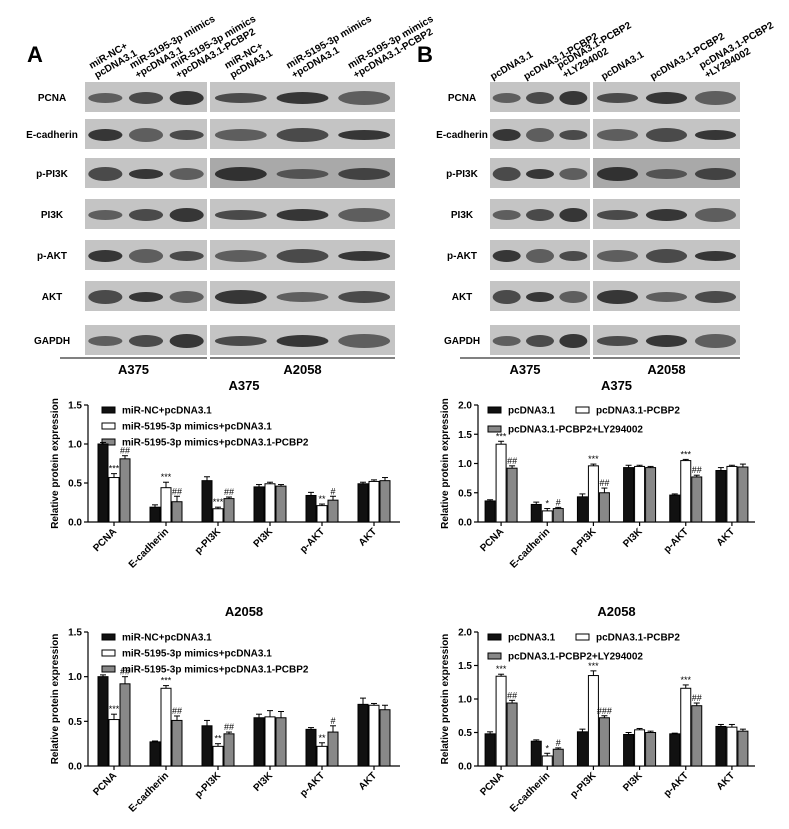 The height and width of the screenshot is (829, 789). What do you see at coordinates (167, 411) in the screenshot?
I see `legend-label: miR-NC+pcDNA3.1` at bounding box center [167, 411].